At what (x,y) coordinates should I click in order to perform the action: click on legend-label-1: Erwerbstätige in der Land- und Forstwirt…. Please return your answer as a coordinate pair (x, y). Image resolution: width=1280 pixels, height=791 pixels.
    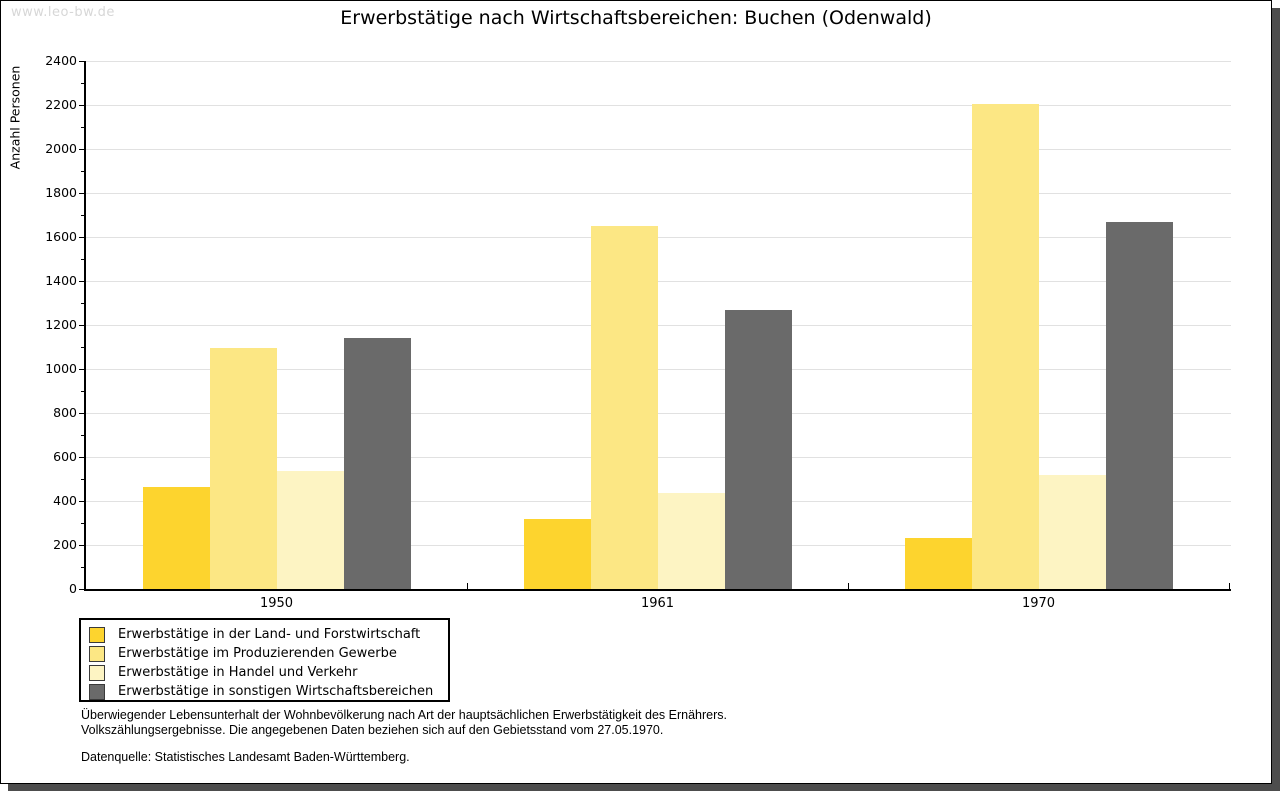
    Looking at the image, I should click on (269, 634).